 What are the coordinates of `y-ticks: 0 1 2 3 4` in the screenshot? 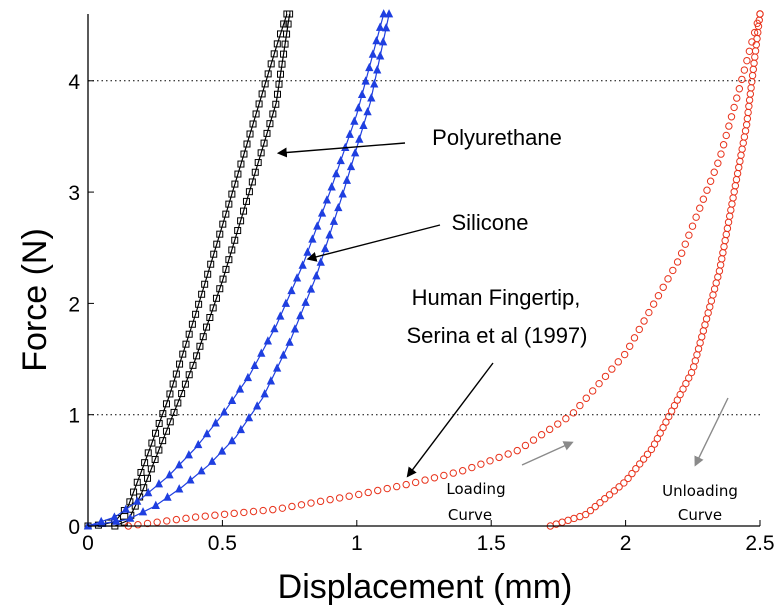 It's located at (81, 305).